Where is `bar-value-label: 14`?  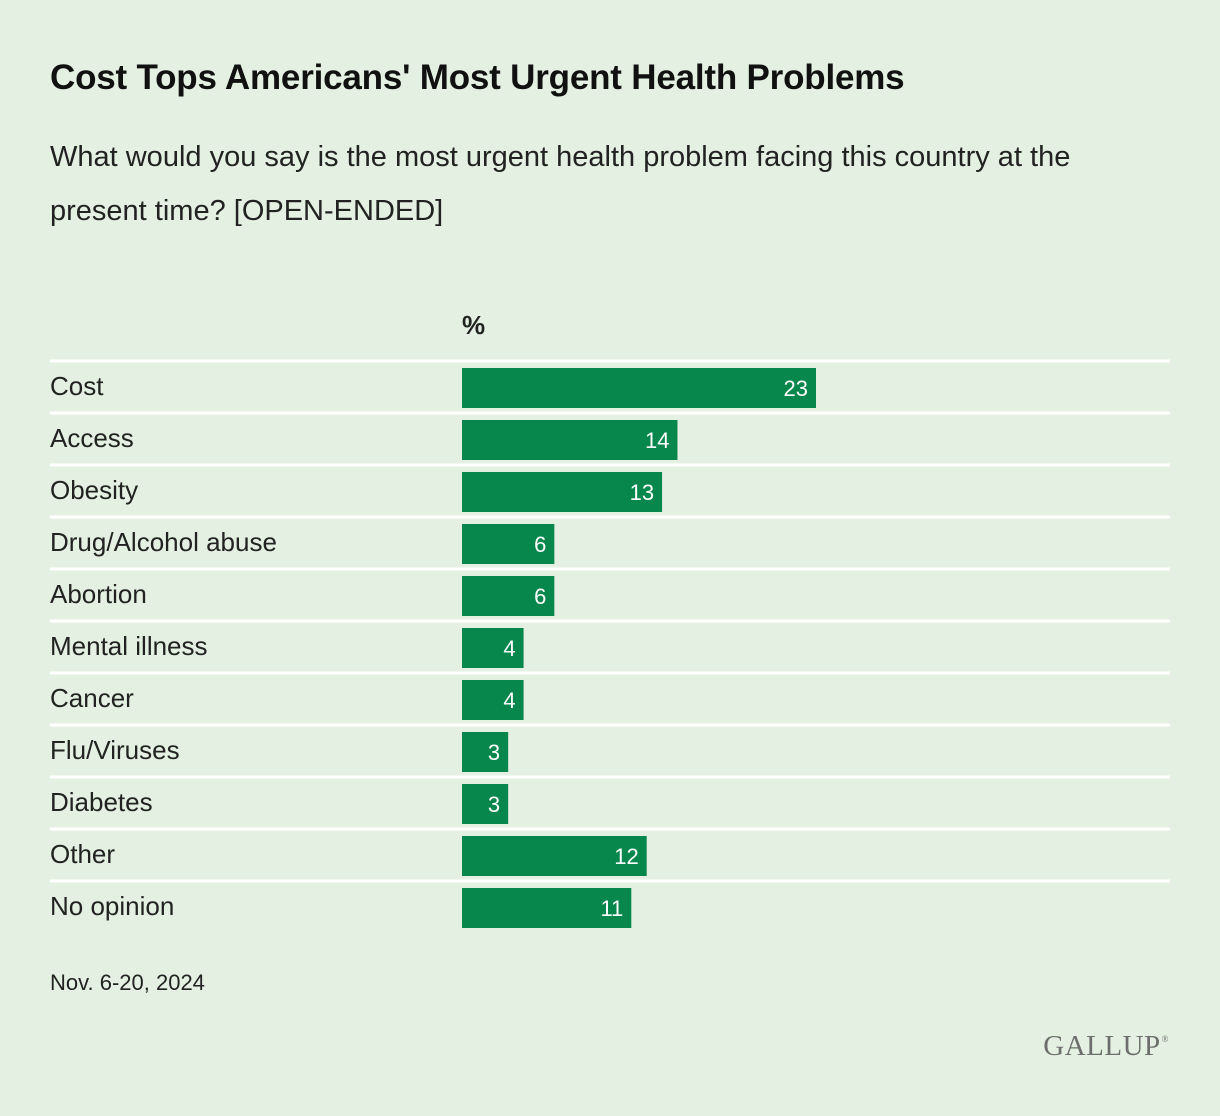 bar-value-label: 14 is located at coordinates (657, 440).